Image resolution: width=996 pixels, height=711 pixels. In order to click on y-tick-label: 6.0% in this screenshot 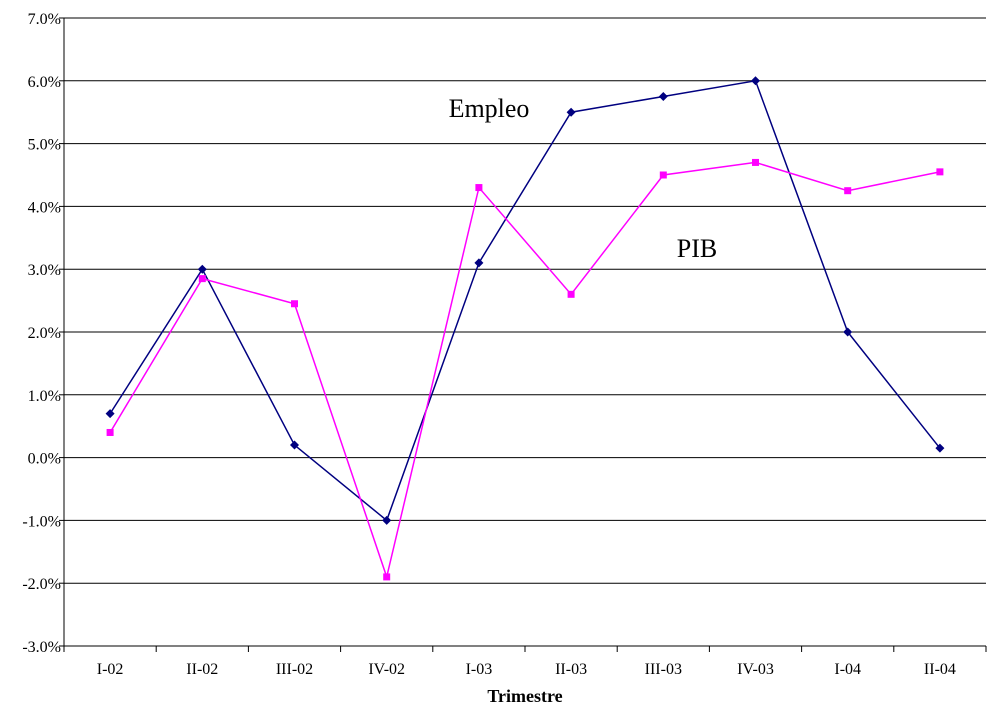, I will do `click(44, 82)`.